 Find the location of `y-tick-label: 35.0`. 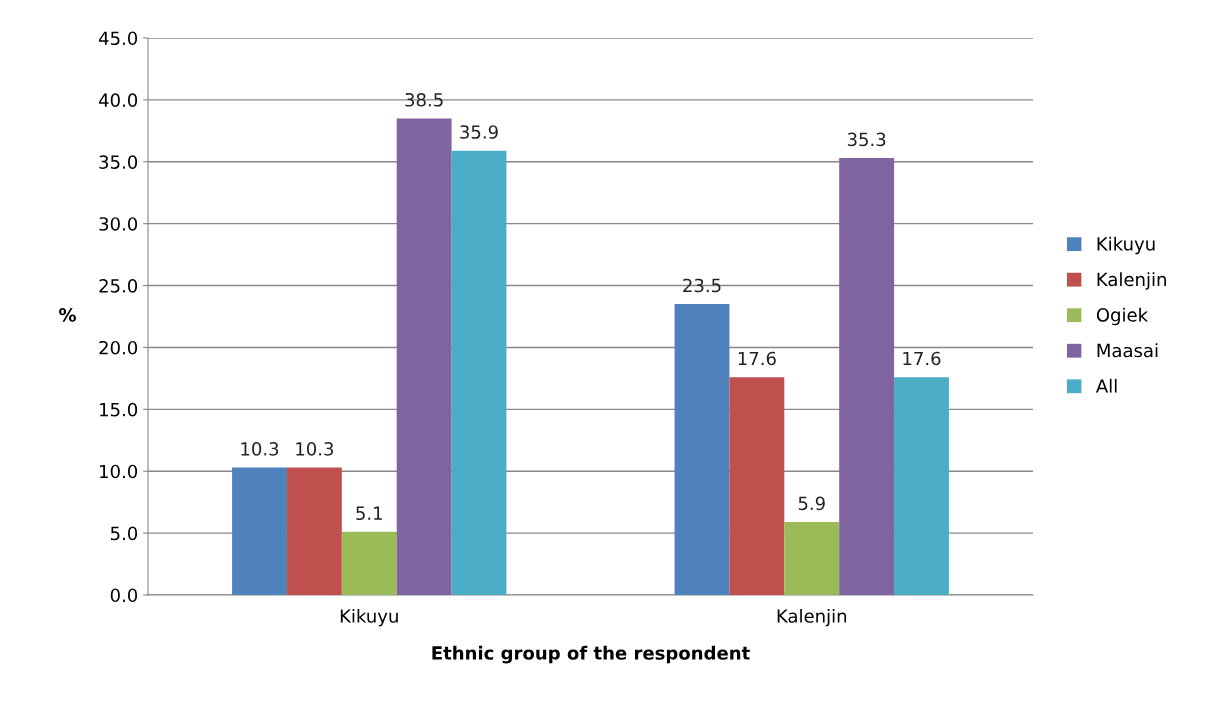

y-tick-label: 35.0 is located at coordinates (118, 162).